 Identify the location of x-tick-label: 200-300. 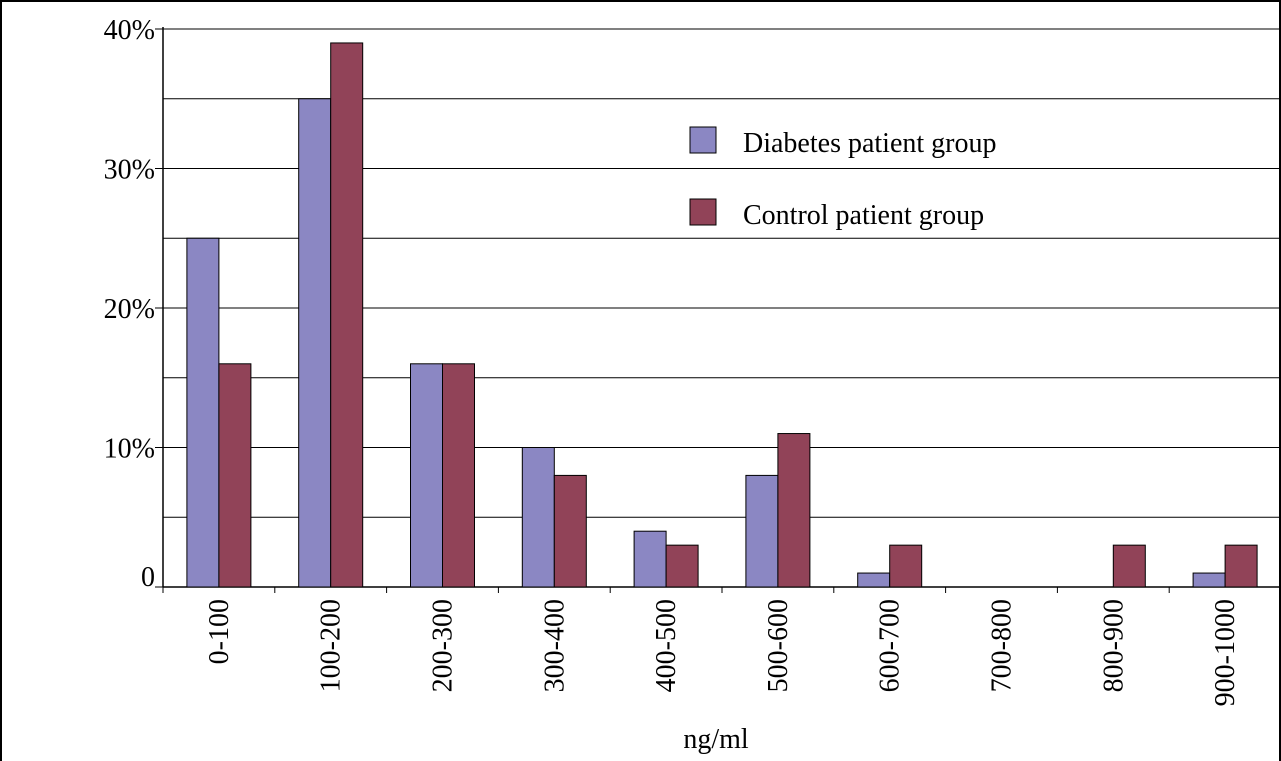
(443, 645).